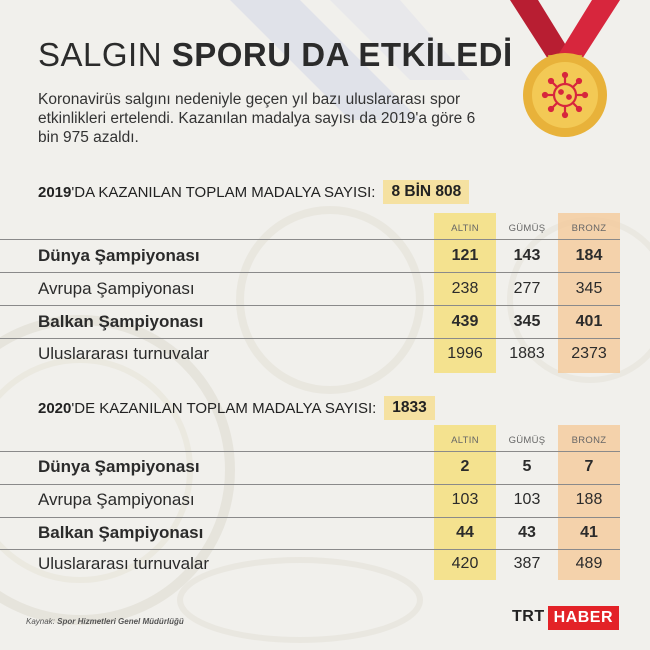  Describe the element at coordinates (589, 321) in the screenshot. I see `bronze-value: 401` at that location.